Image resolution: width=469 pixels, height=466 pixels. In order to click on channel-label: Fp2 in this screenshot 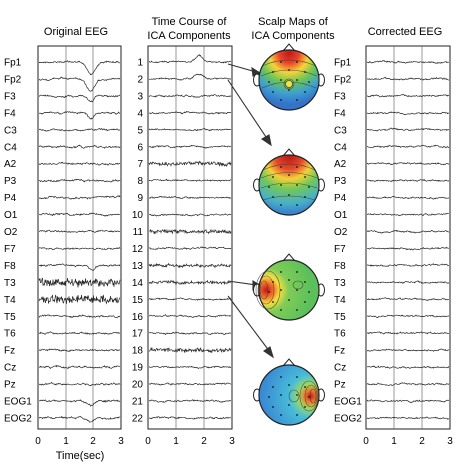, I will do `click(13, 79)`.